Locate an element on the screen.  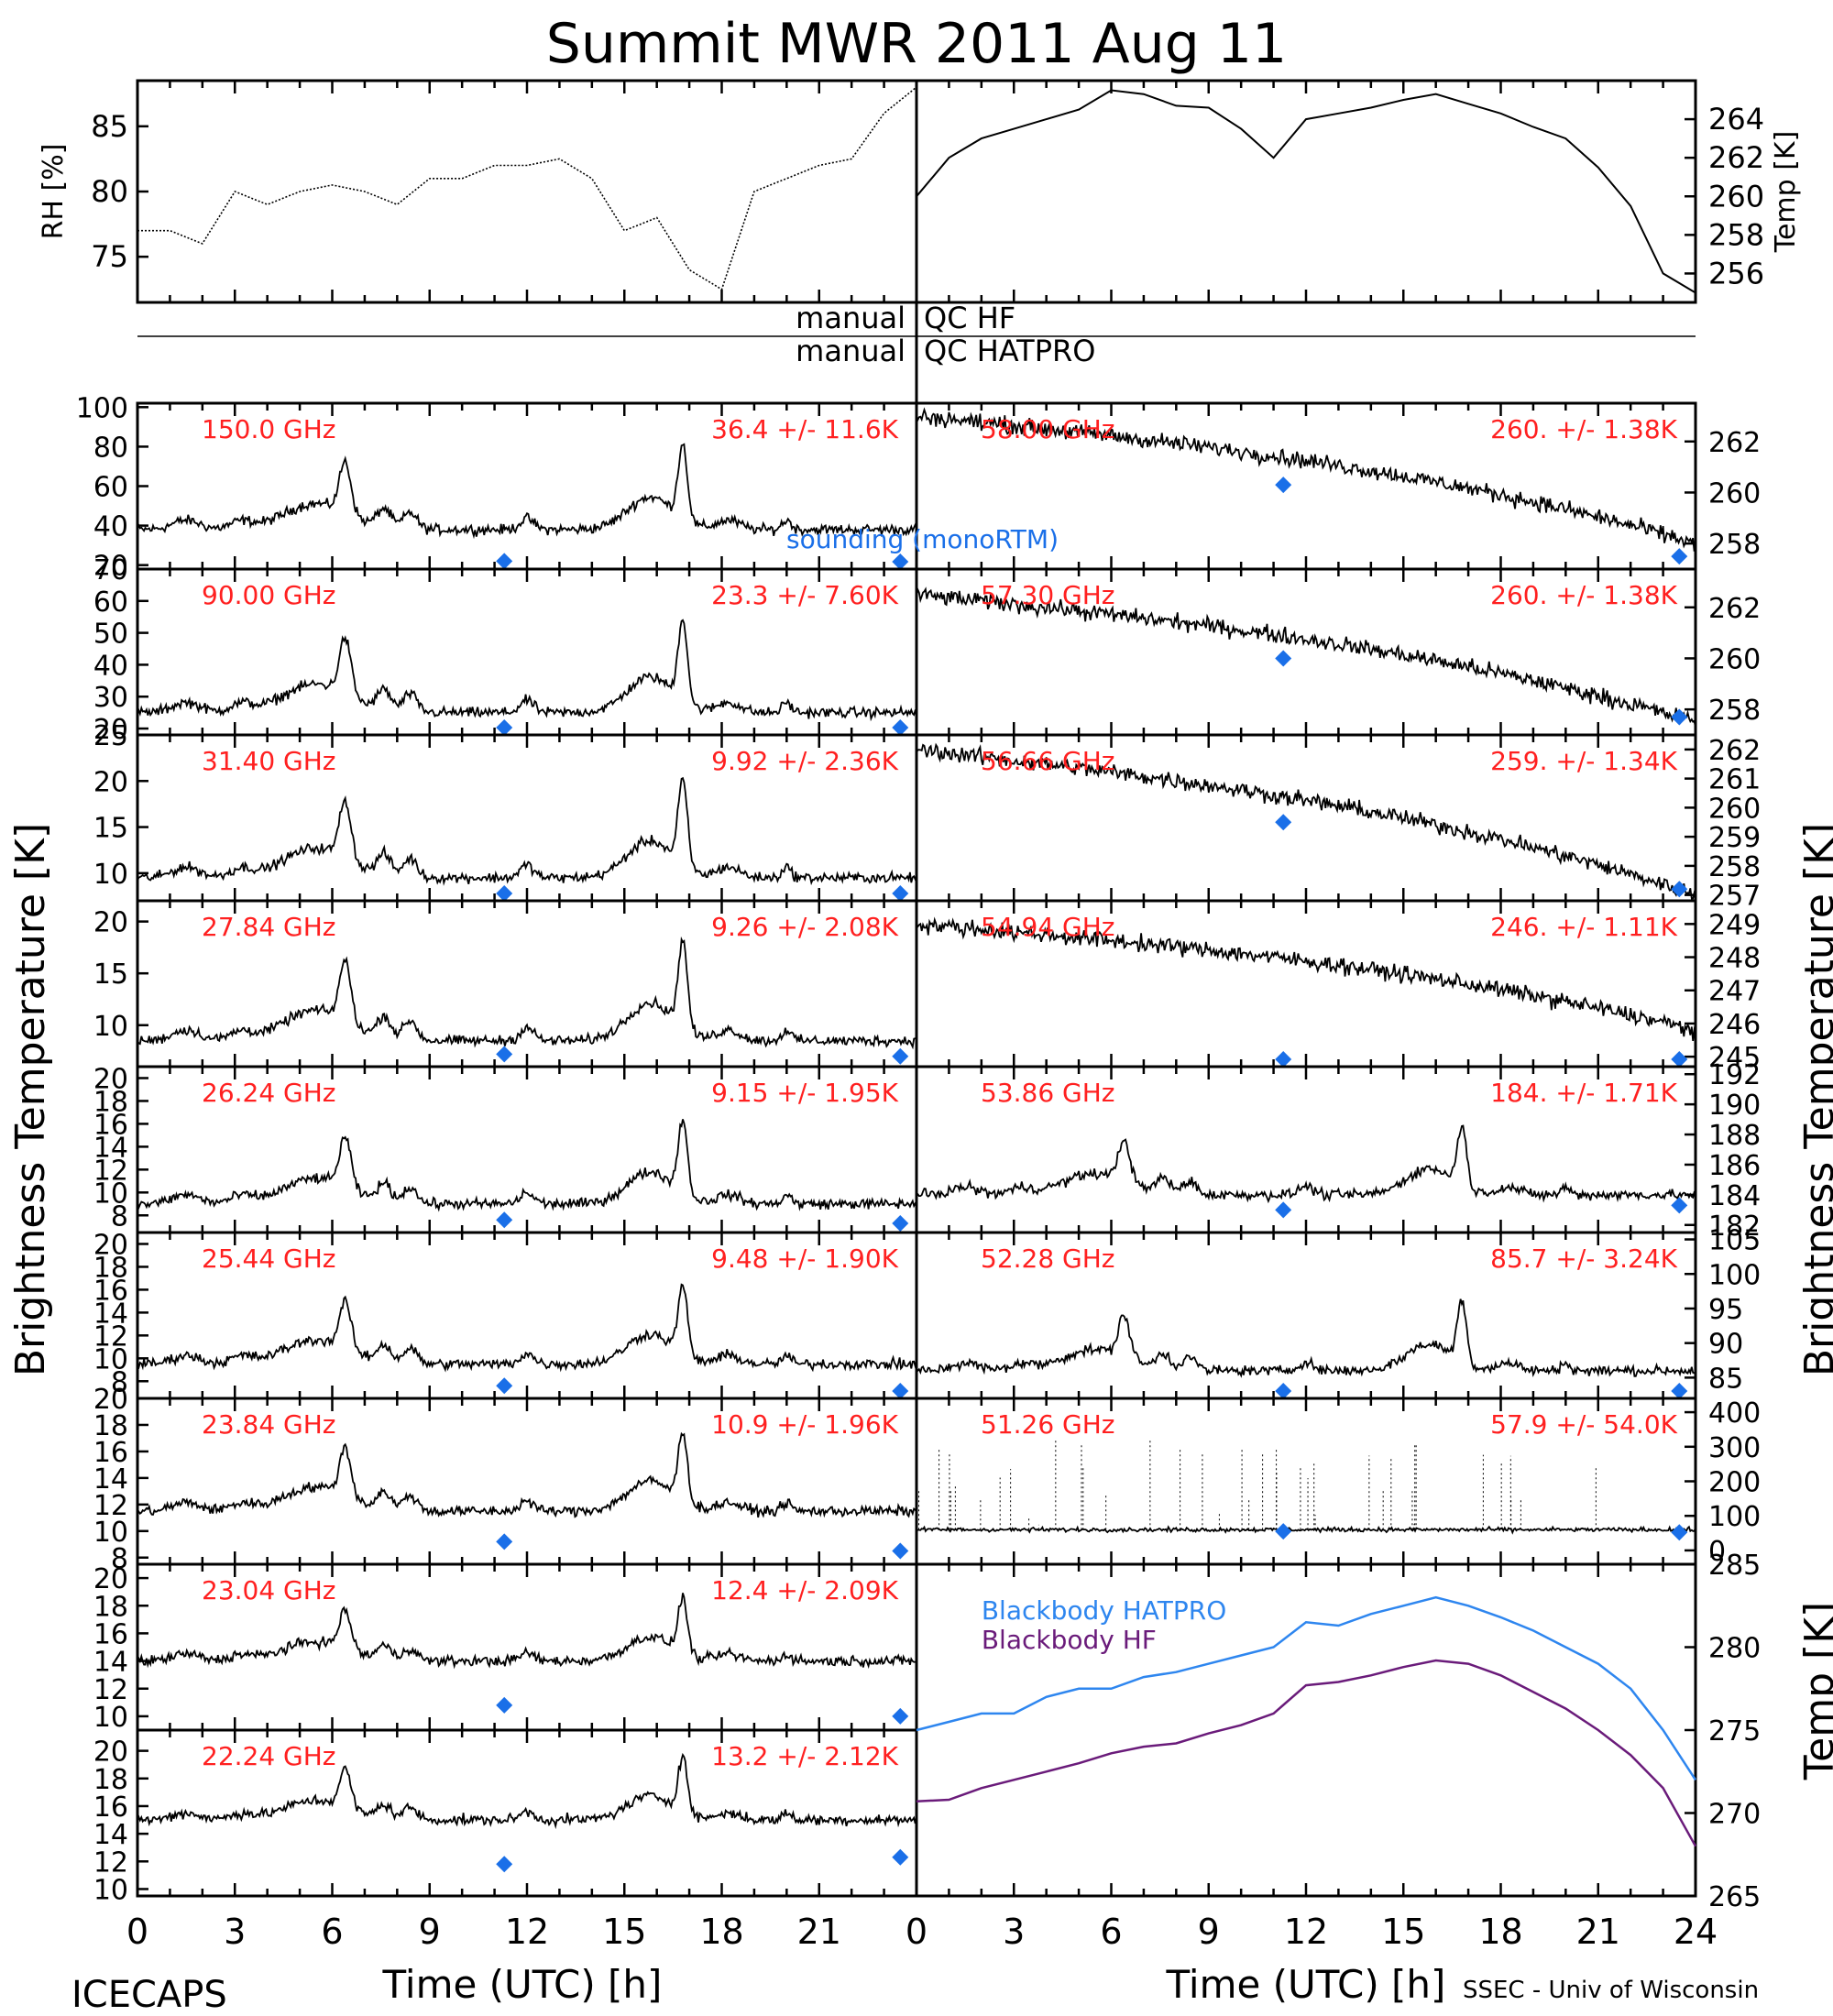
y-tick-label: 15 is located at coordinates (110, 975).